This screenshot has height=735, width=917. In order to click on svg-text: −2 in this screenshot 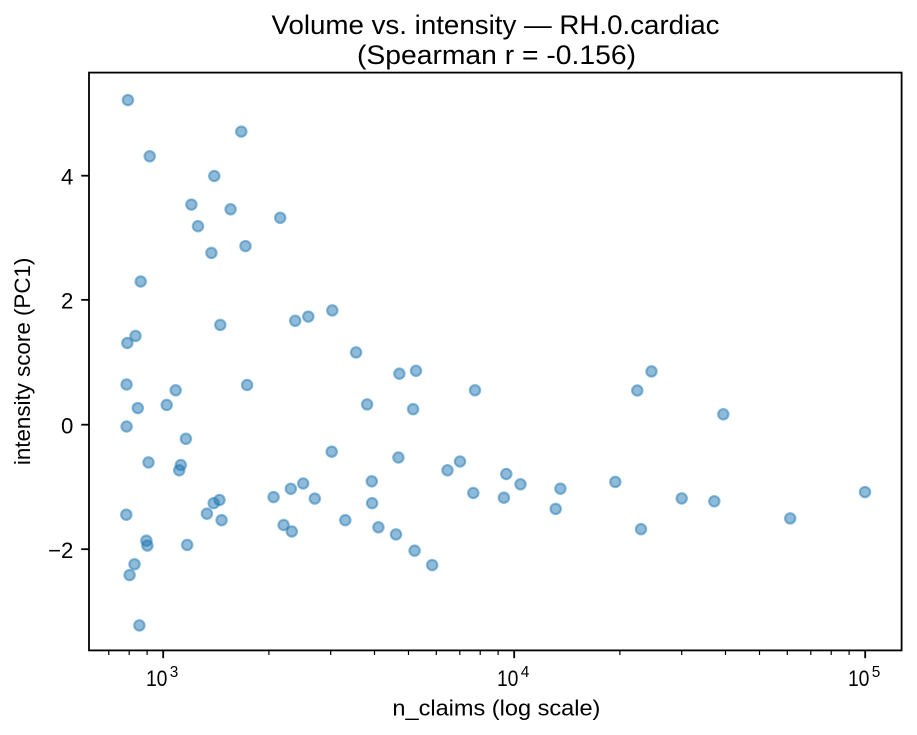, I will do `click(60, 550)`.